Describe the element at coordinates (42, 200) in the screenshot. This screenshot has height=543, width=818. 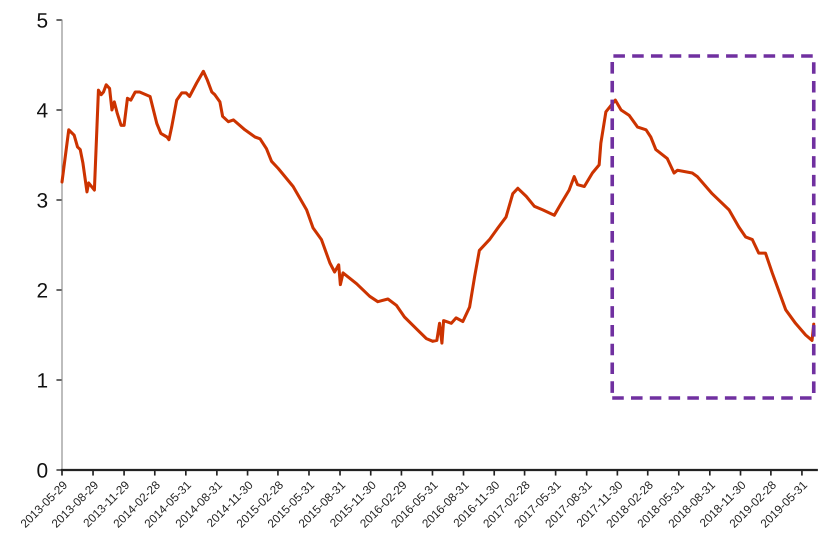
I see `y-tick-label: 3` at that location.